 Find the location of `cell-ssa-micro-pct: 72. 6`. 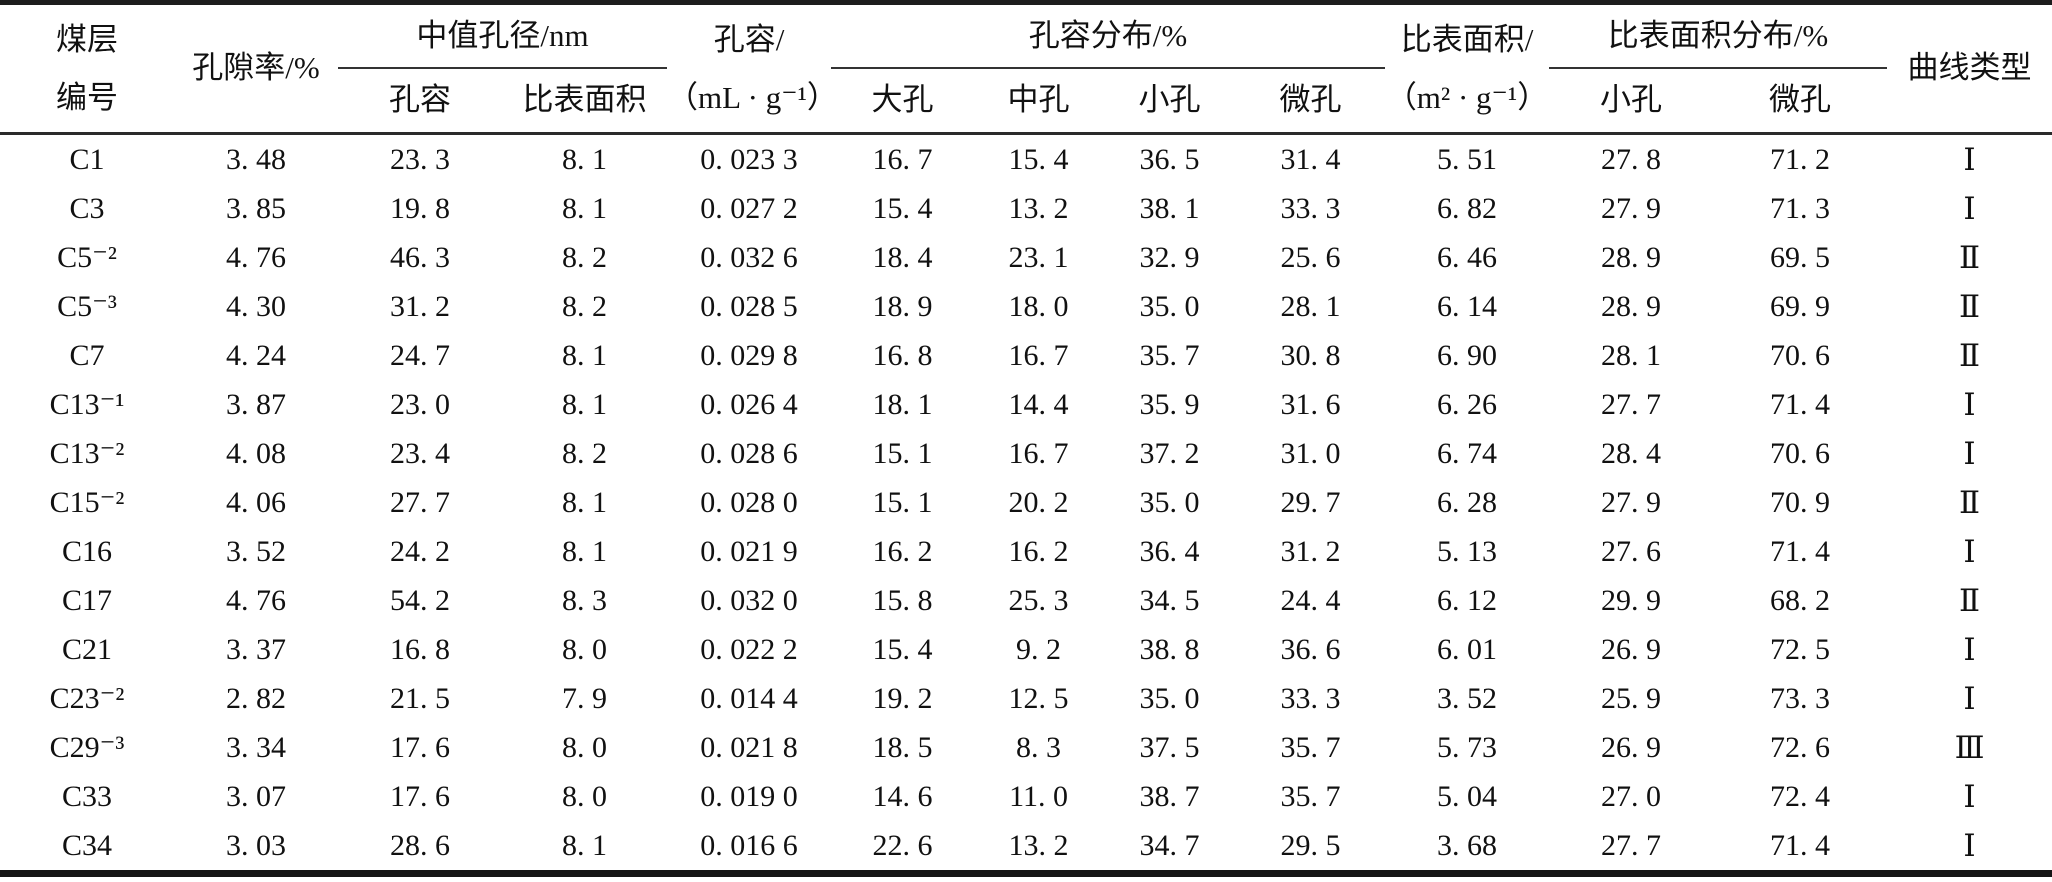

cell-ssa-micro-pct: 72. 6 is located at coordinates (1800, 747).